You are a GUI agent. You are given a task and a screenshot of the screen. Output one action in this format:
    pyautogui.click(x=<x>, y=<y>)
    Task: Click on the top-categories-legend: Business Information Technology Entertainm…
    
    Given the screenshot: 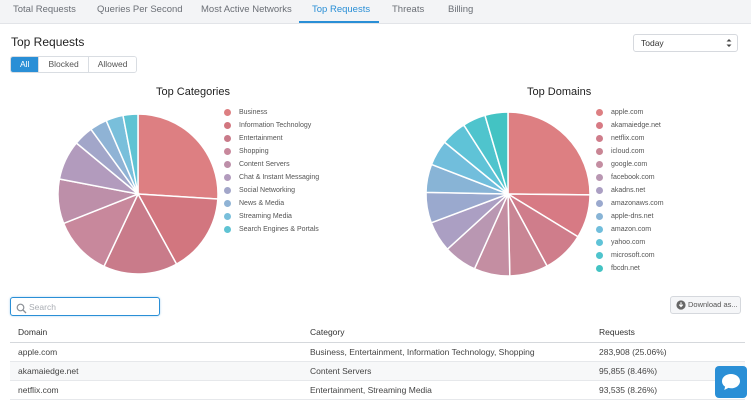 What is the action you would take?
    pyautogui.click(x=271, y=171)
    